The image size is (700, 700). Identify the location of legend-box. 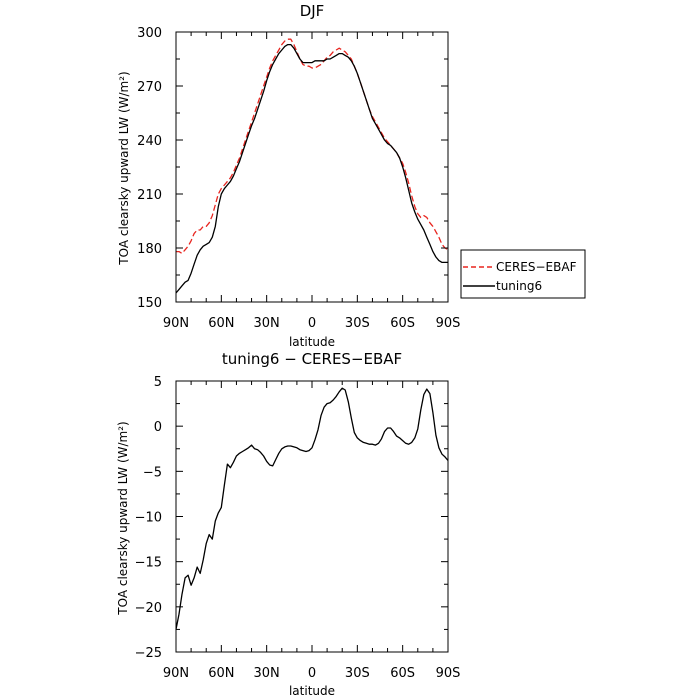
(523, 274).